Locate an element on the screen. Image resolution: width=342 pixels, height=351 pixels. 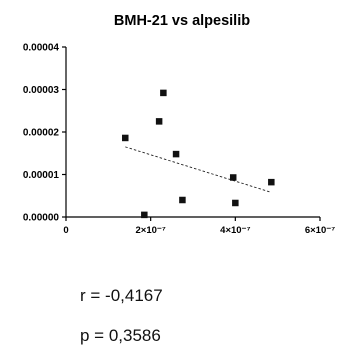
trendline is located at coordinates (198, 169).